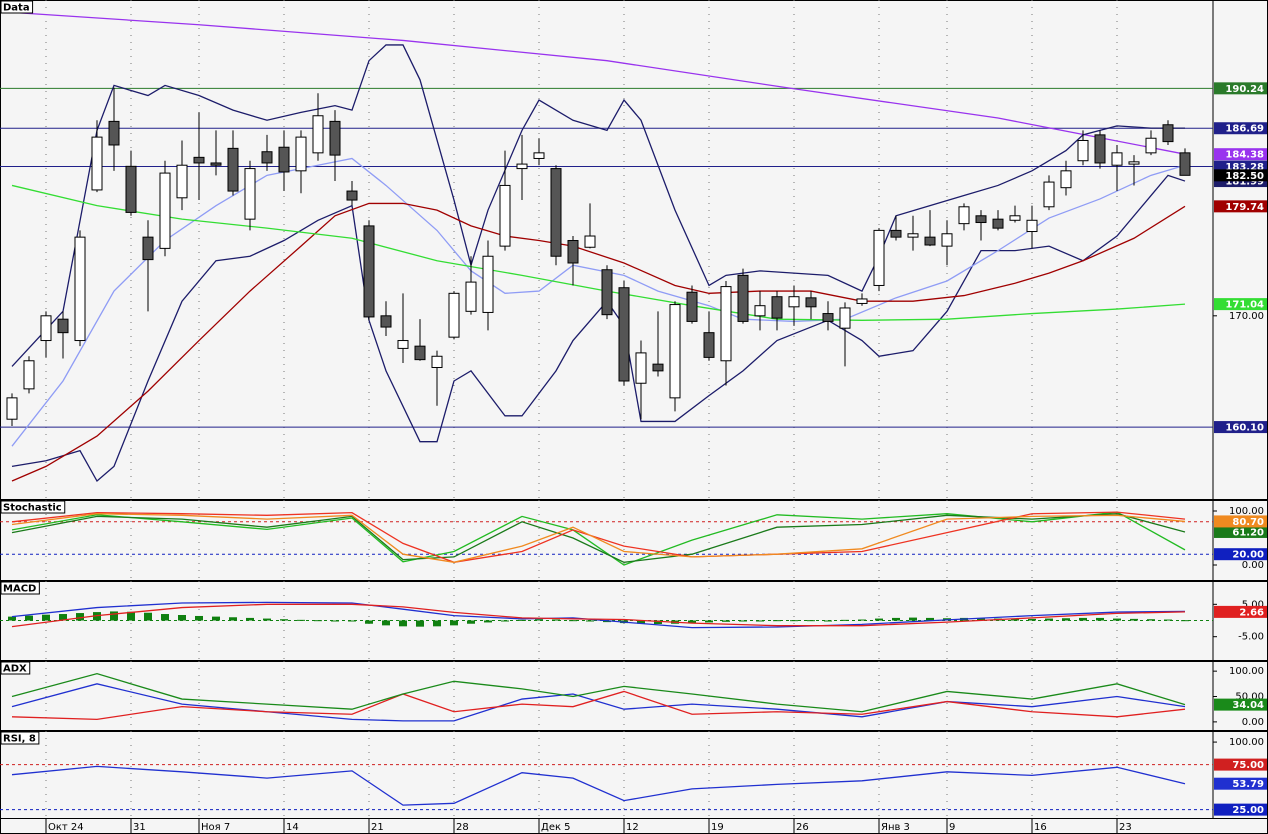  I want to click on value-box-label: 171.04, so click(1244, 305).